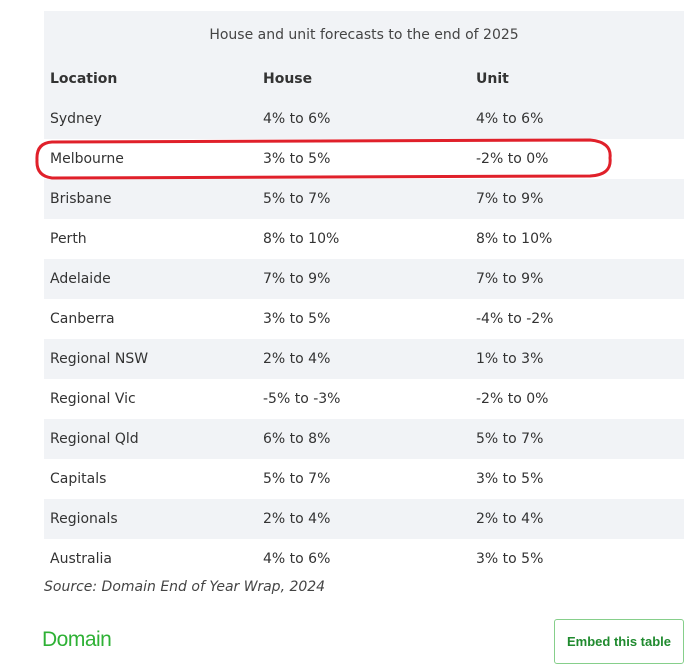  I want to click on location-cell: Regional Vic, so click(93, 399).